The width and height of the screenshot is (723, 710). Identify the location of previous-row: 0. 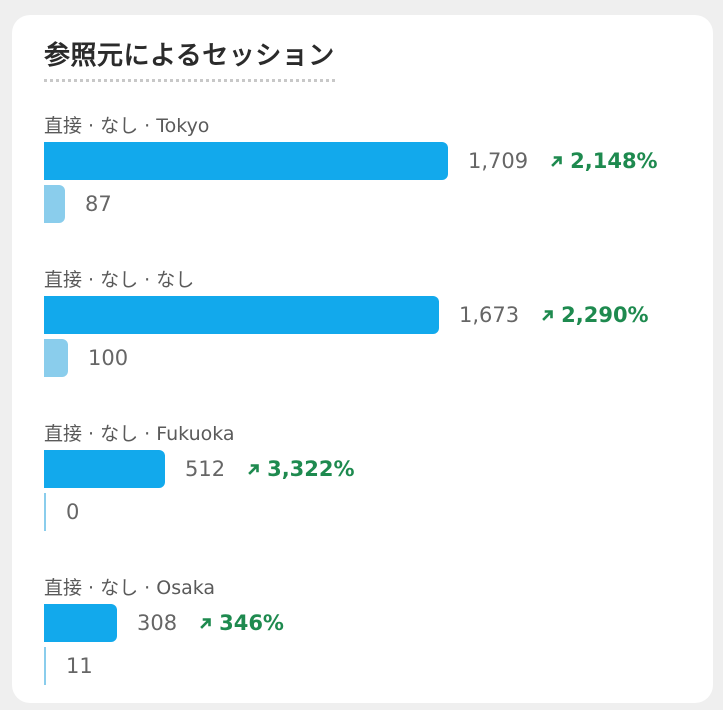
(374, 512).